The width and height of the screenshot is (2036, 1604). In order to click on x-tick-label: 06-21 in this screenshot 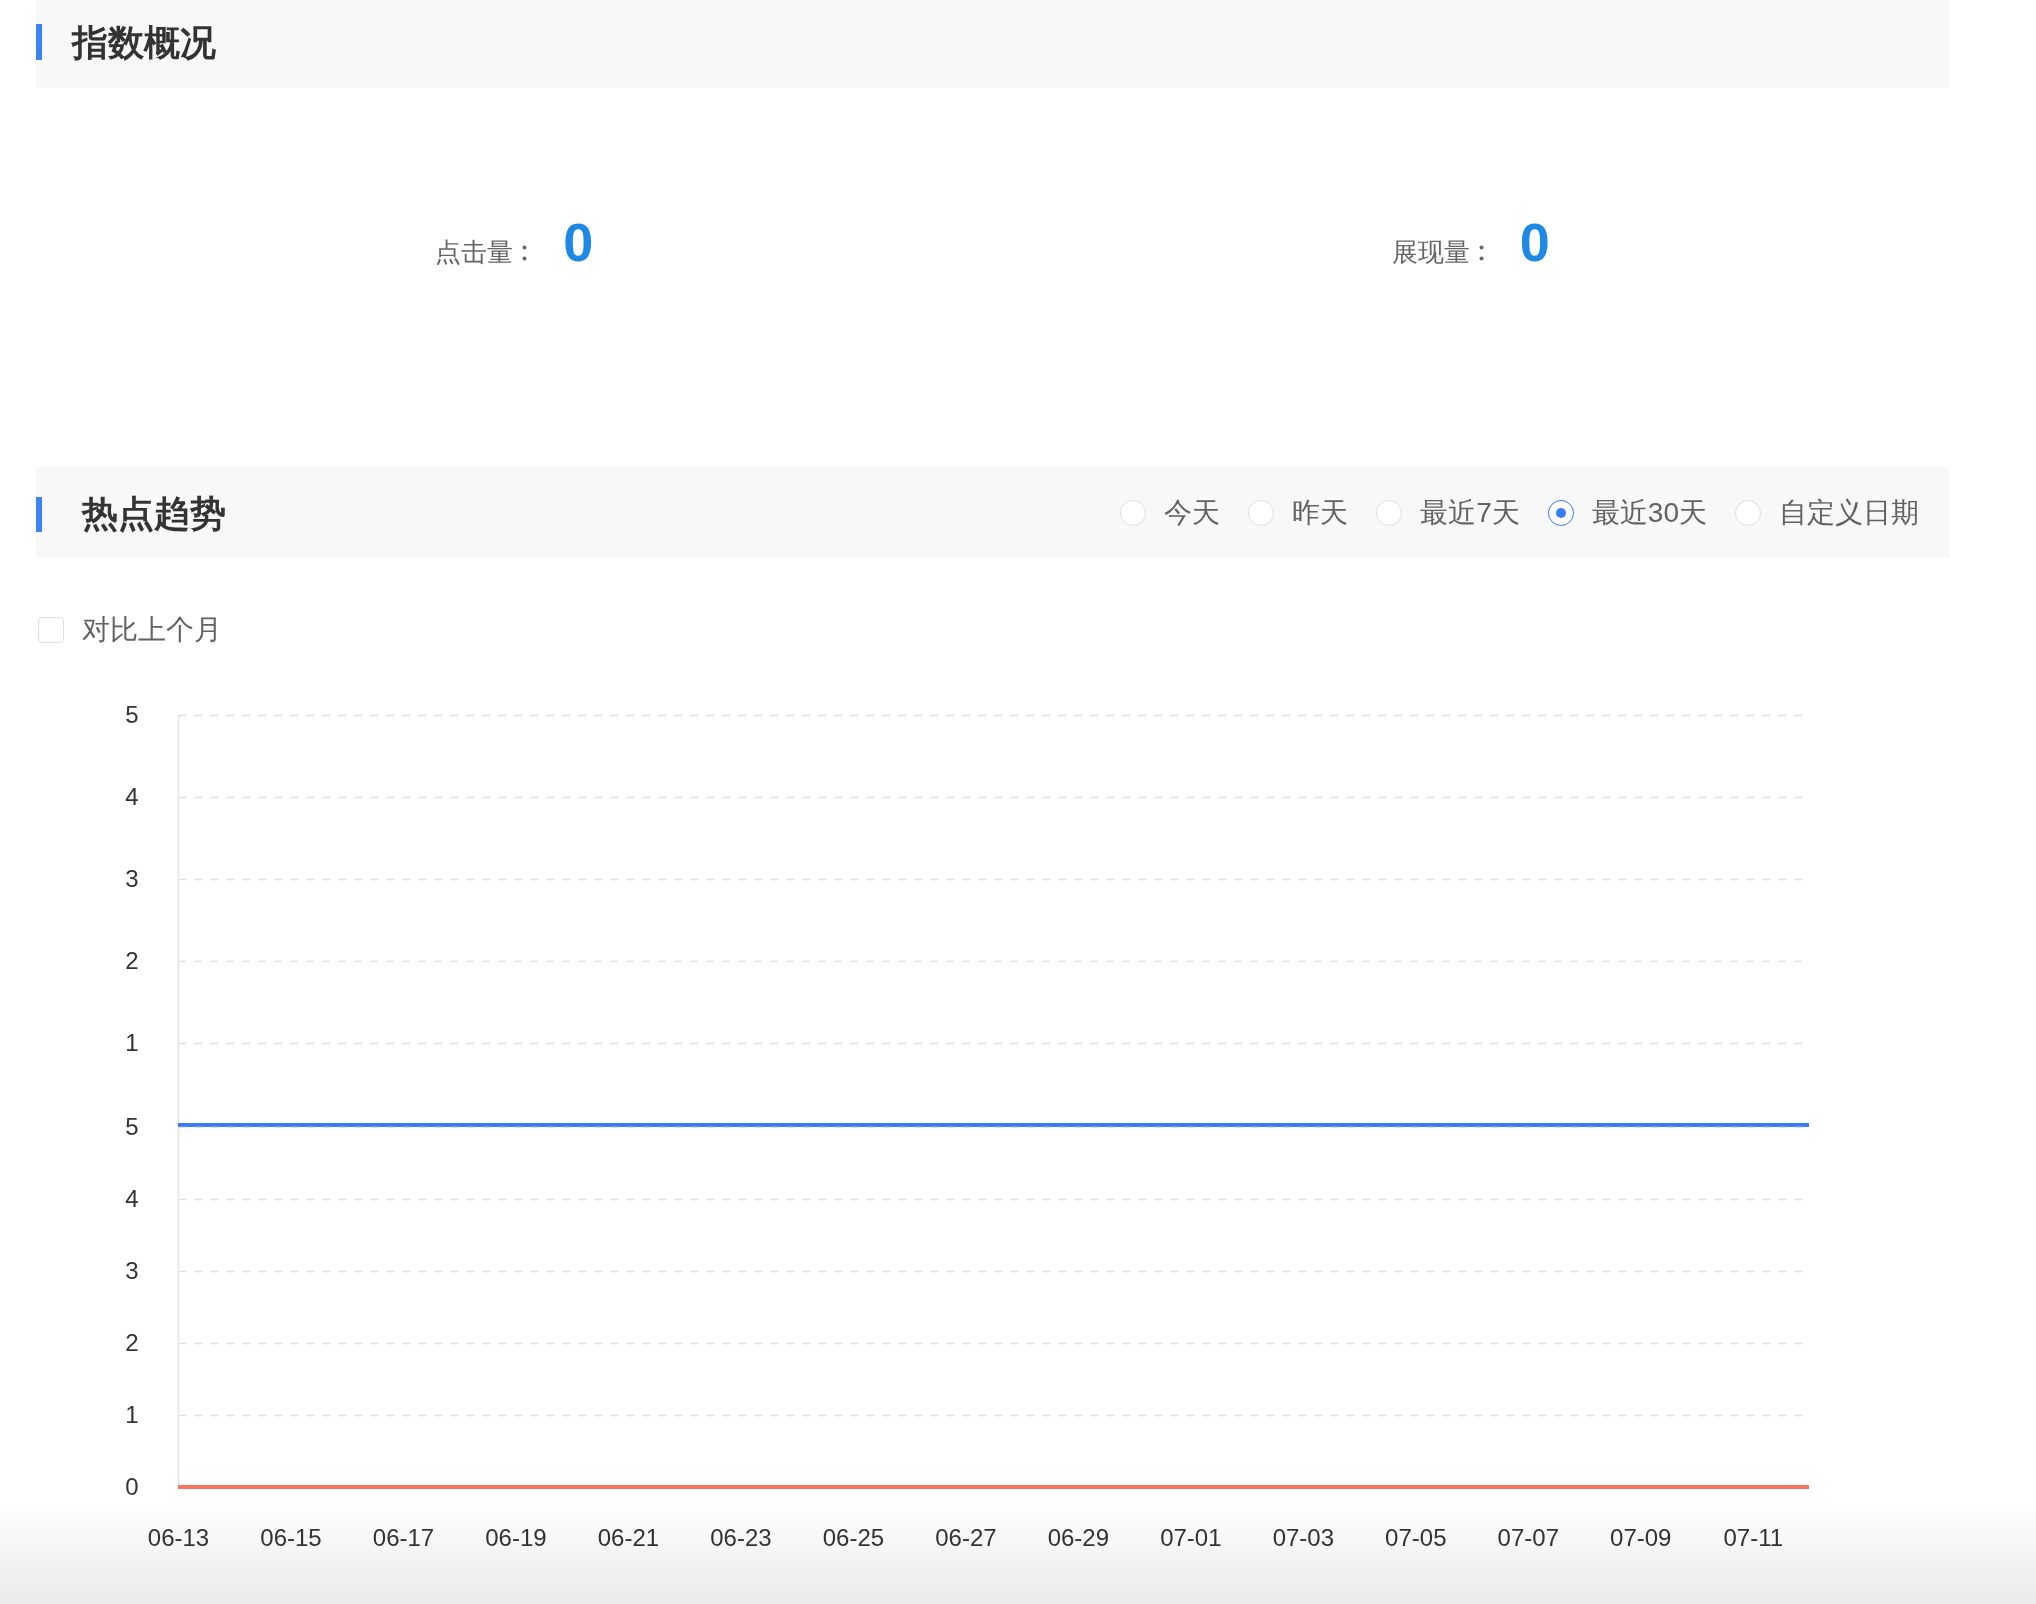, I will do `click(628, 1537)`.